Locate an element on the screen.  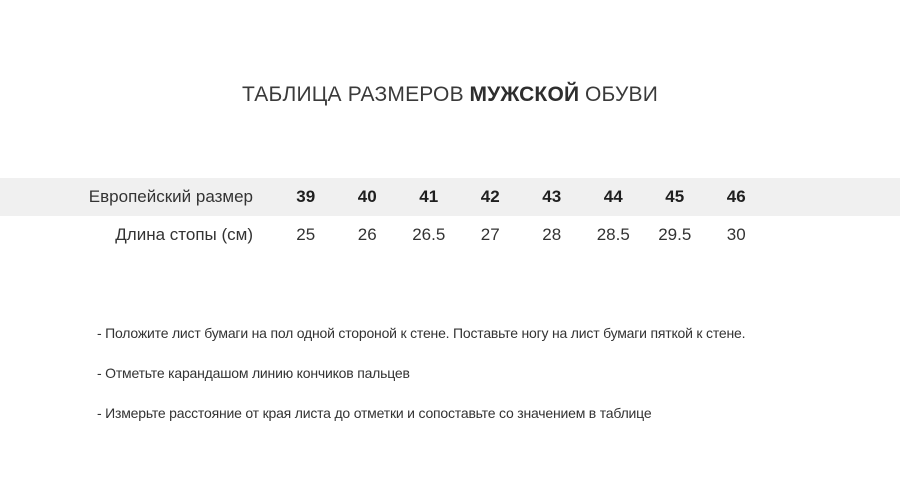
title-gender-emphasis: МУЖСКОЙ is located at coordinates (524, 94).